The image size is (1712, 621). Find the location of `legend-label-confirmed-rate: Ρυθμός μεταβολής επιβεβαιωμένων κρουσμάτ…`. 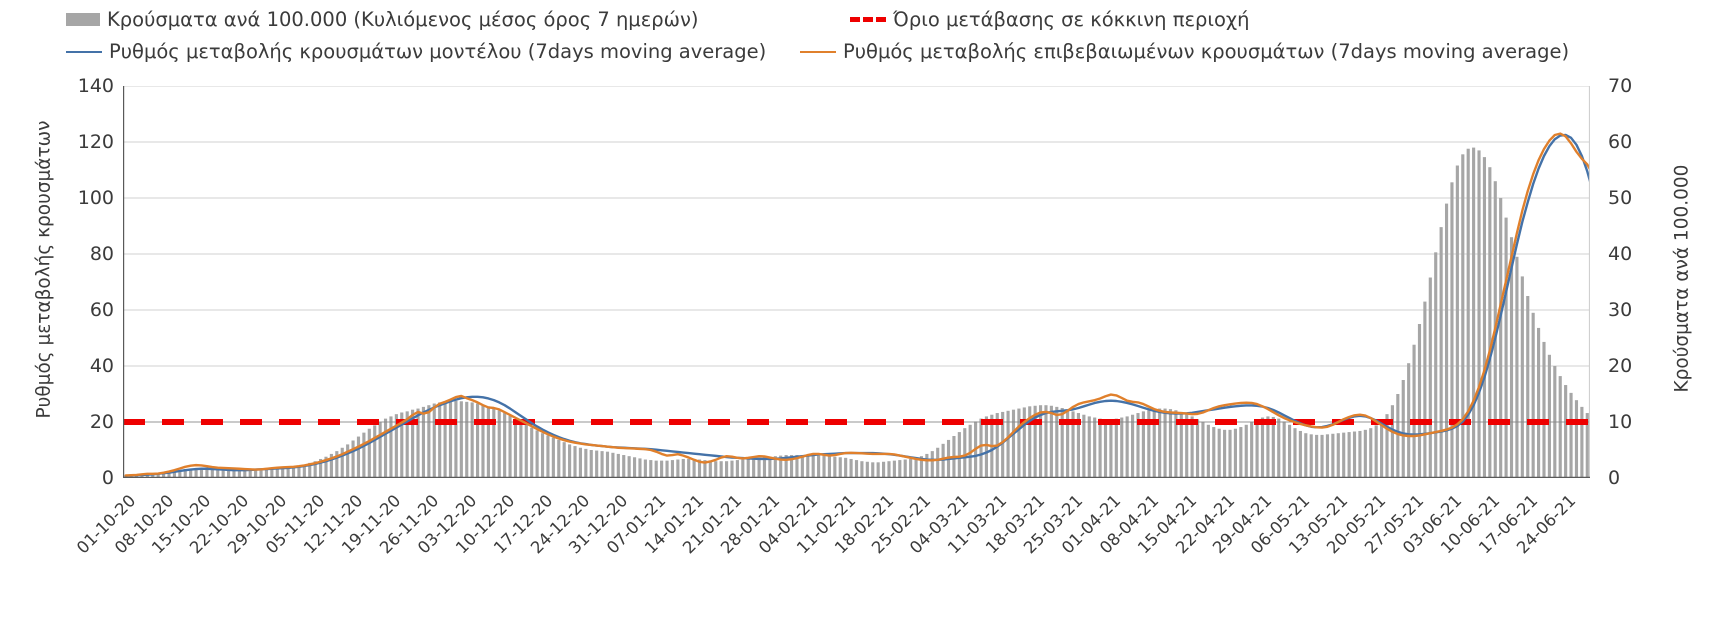

legend-label-confirmed-rate: Ρυθμός μεταβολής επιβεβαιωμένων κρουσμάτ… is located at coordinates (1206, 51).